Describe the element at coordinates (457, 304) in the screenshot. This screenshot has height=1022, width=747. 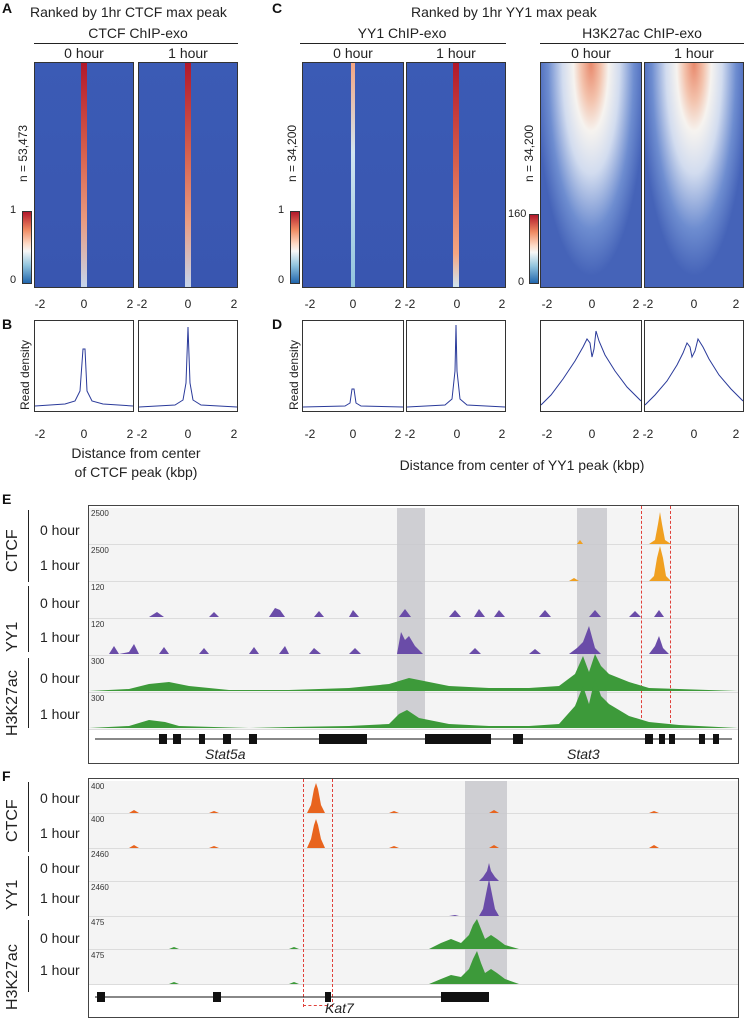
I see `c-tick-0-2: 0` at that location.